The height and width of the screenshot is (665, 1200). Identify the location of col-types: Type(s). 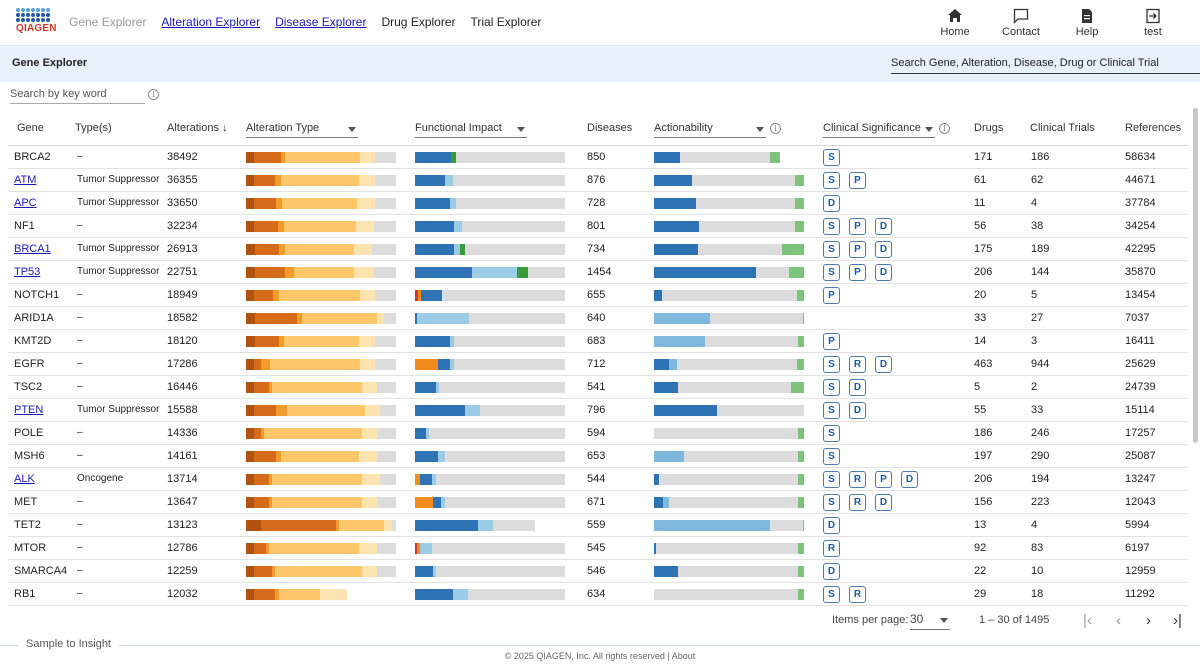
(93, 128).